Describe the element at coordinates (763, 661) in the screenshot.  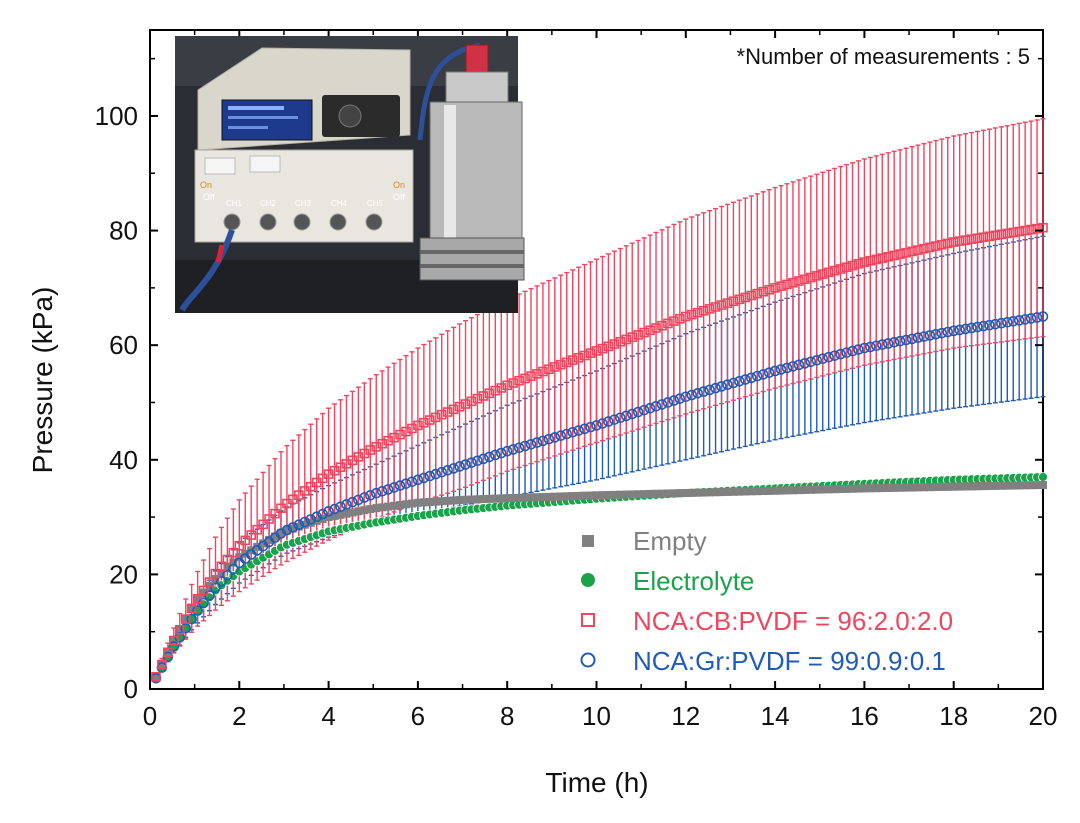
I see `legend-entry-nca-gr-pvdf: NCA:Gr:PVDF = 99:0.9:0.1` at that location.